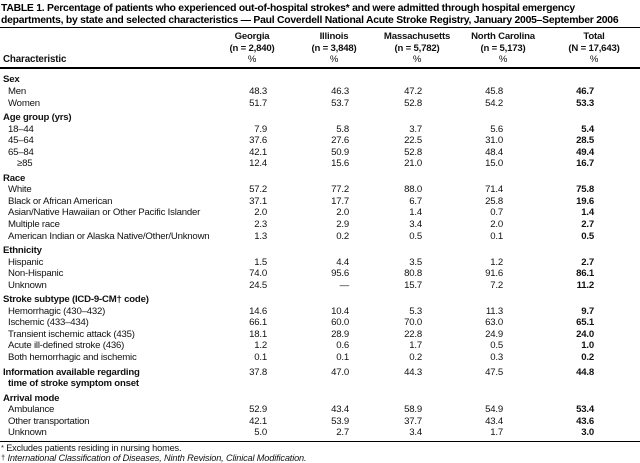 The image size is (640, 463). What do you see at coordinates (413, 410) in the screenshot?
I see `cell-value: 58.9` at bounding box center [413, 410].